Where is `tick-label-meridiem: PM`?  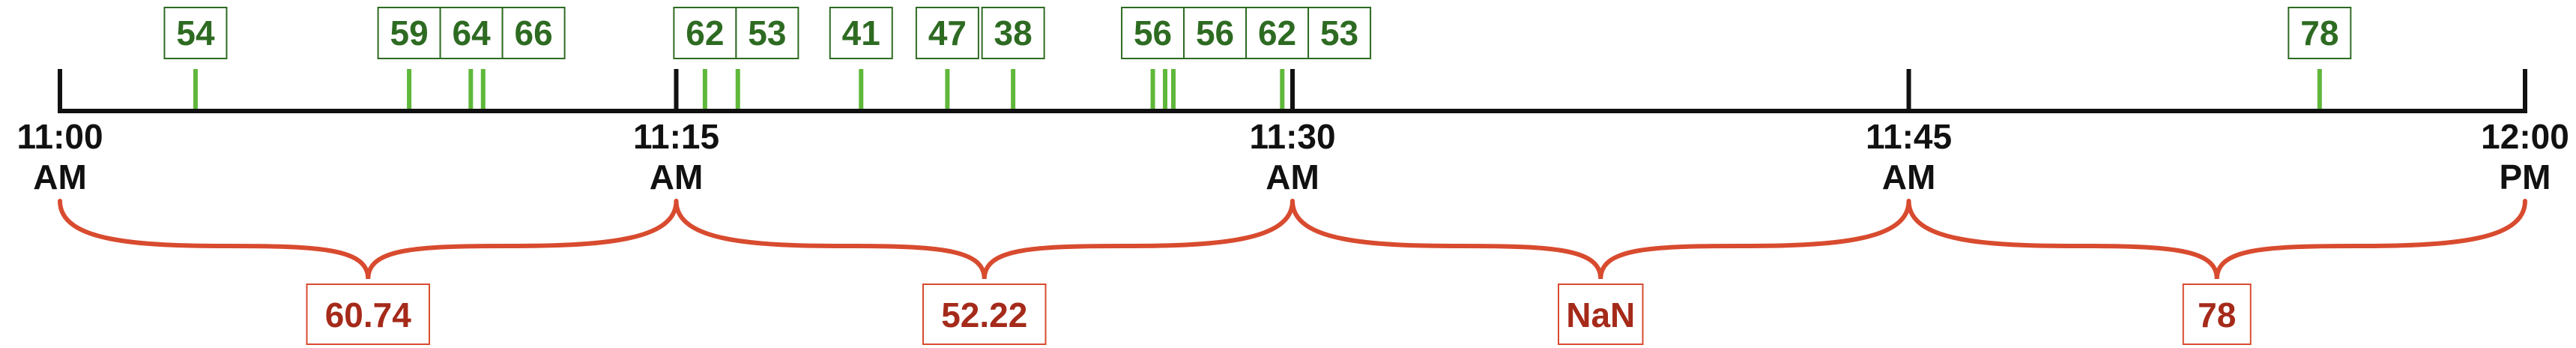
tick-label-meridiem: PM is located at coordinates (2525, 177).